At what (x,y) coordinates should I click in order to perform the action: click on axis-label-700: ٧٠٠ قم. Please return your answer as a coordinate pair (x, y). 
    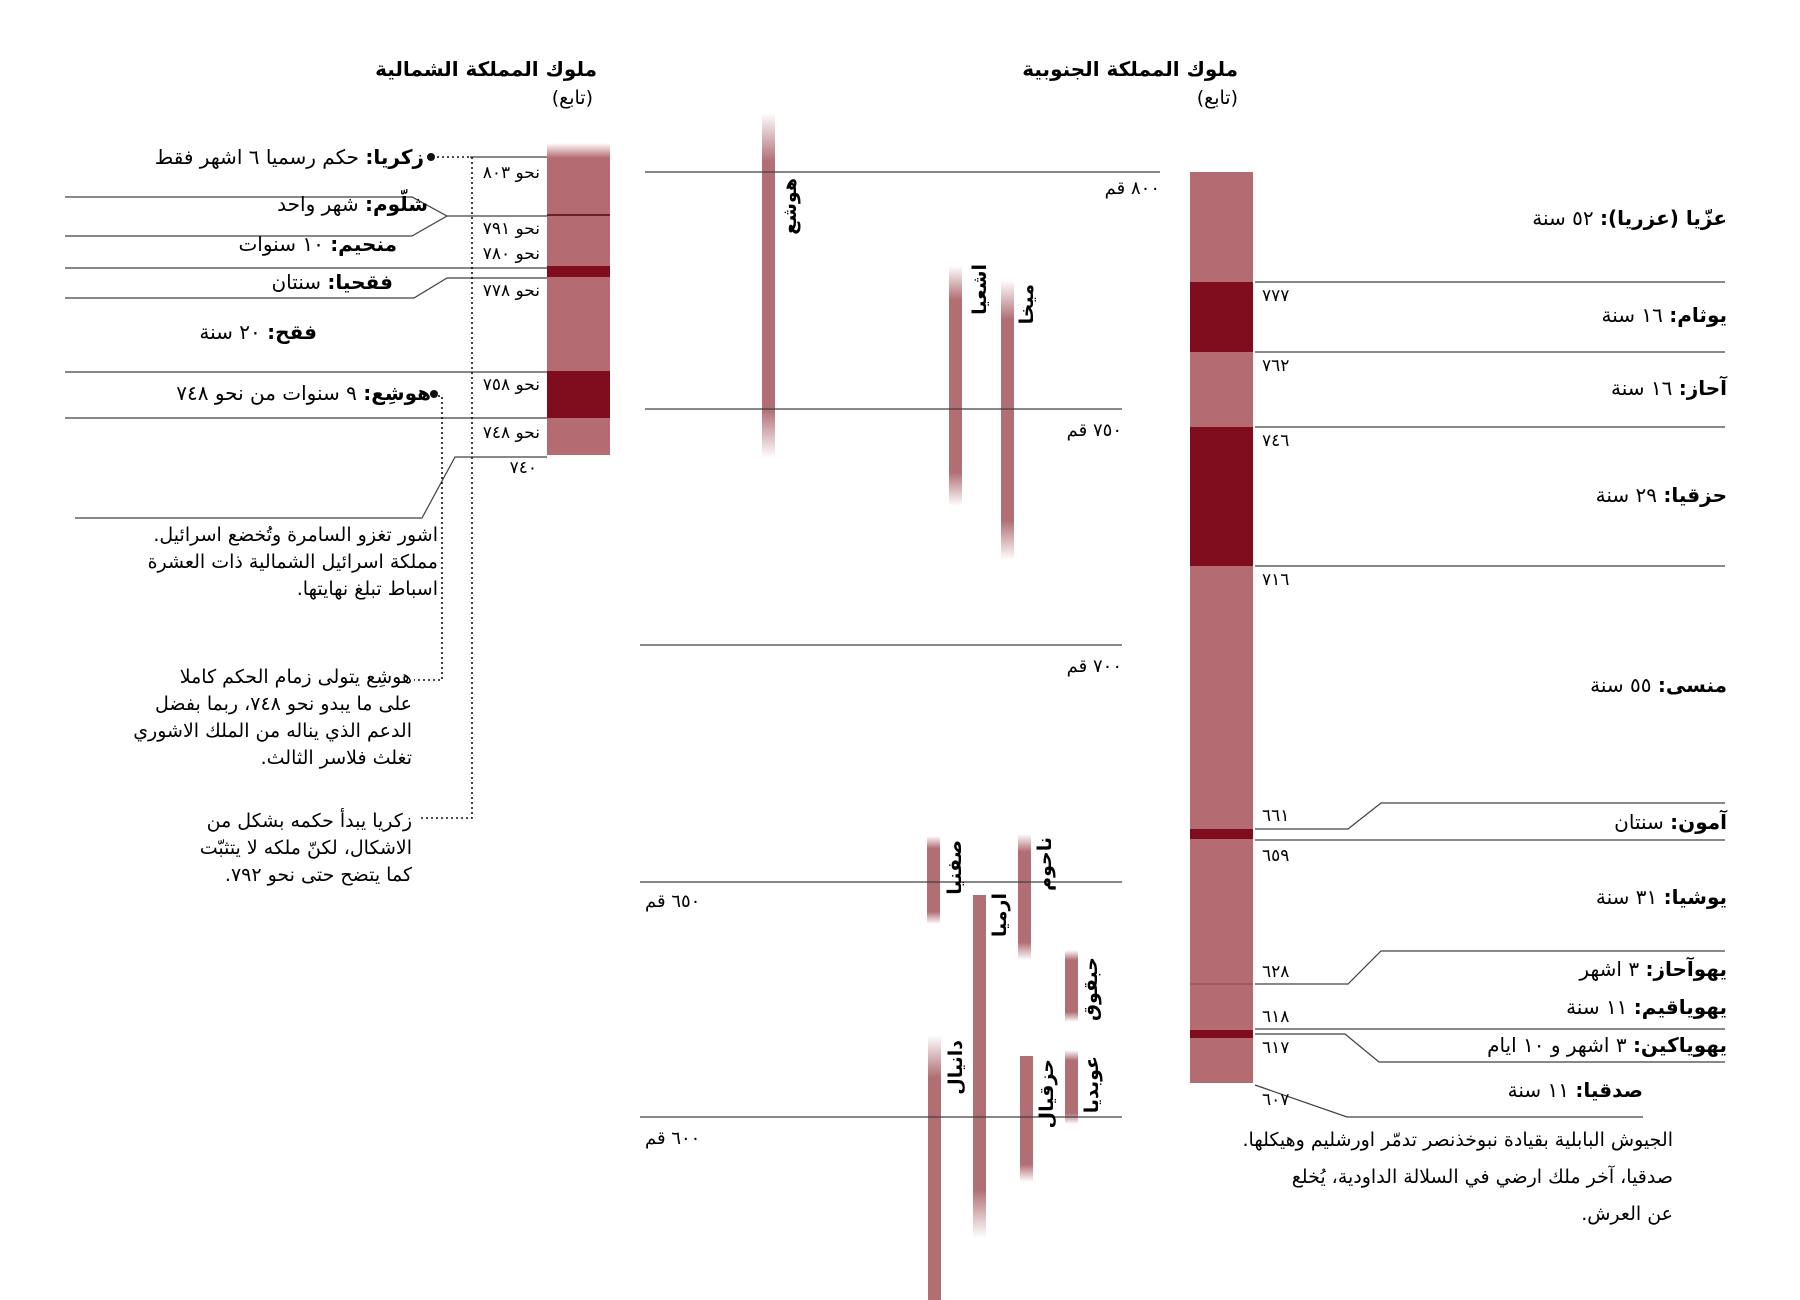
    Looking at the image, I should click on (1094, 666).